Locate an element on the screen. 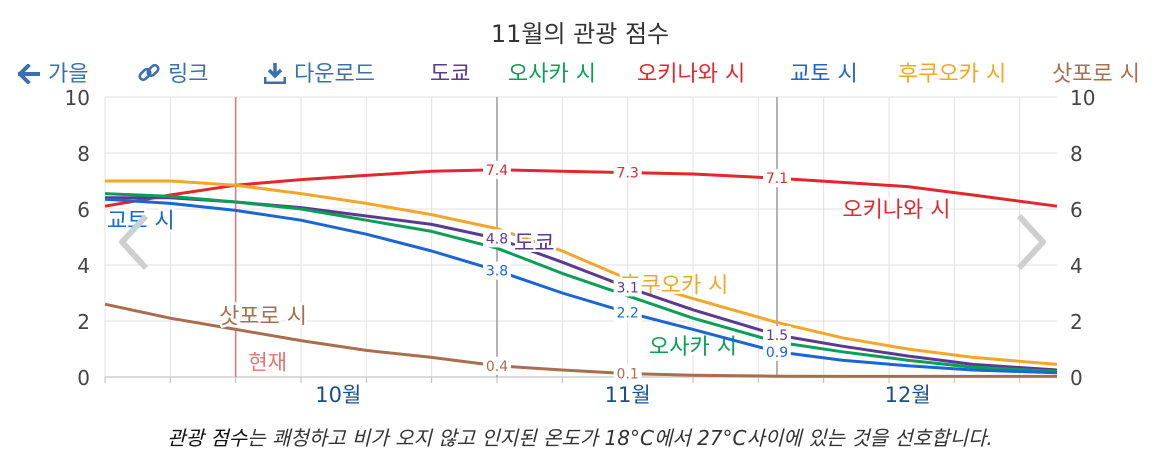 Image resolution: width=1160 pixels, height=461 pixels. legend-label: 오키나와 시 is located at coordinates (691, 74).